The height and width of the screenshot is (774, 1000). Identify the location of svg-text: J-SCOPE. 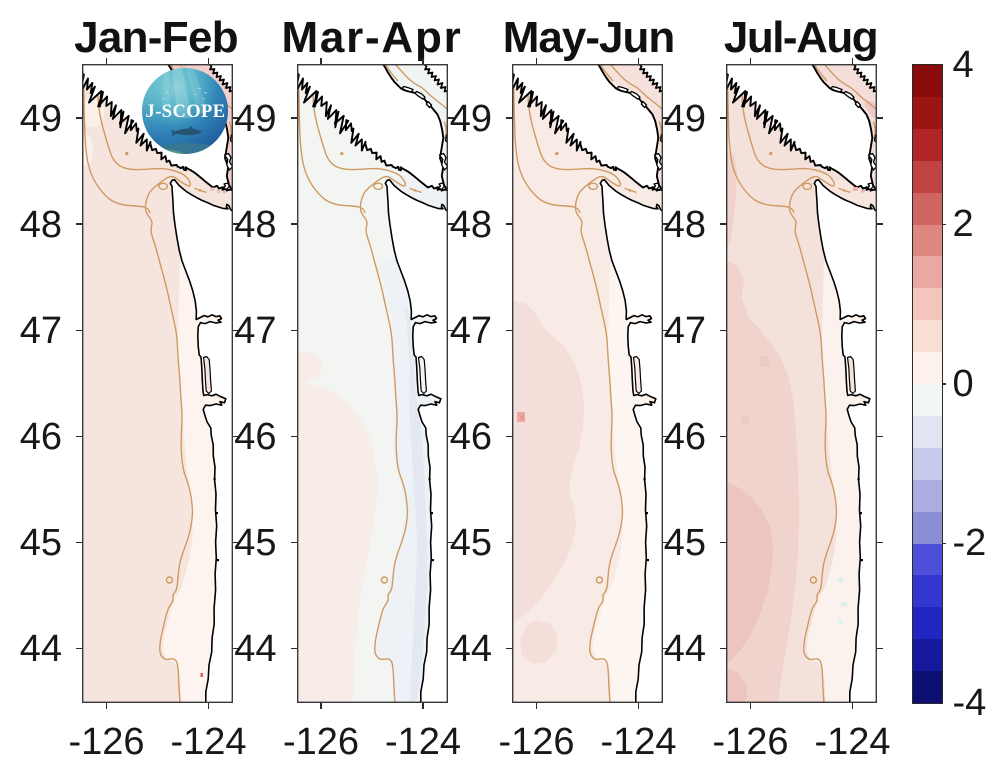
(186, 112).